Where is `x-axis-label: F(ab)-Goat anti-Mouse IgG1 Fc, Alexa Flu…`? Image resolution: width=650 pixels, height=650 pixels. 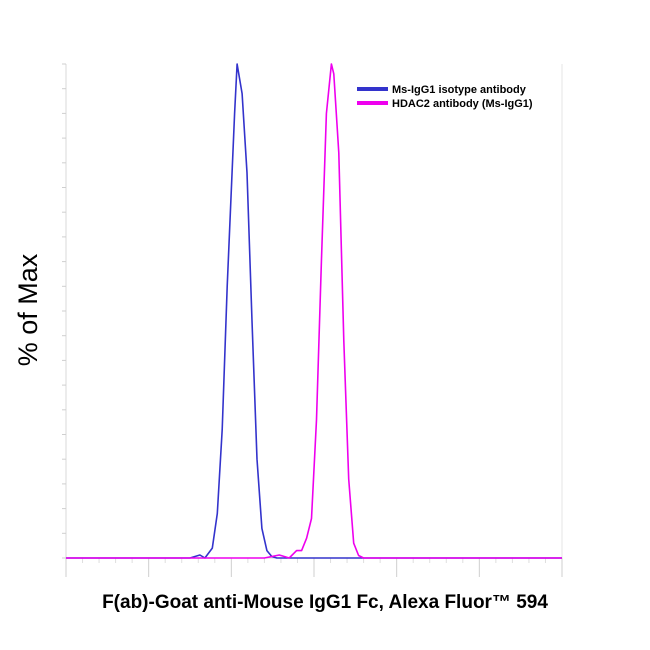
x-axis-label: F(ab)-Goat anti-Mouse IgG1 Fc, Alexa Flu… is located at coordinates (325, 602).